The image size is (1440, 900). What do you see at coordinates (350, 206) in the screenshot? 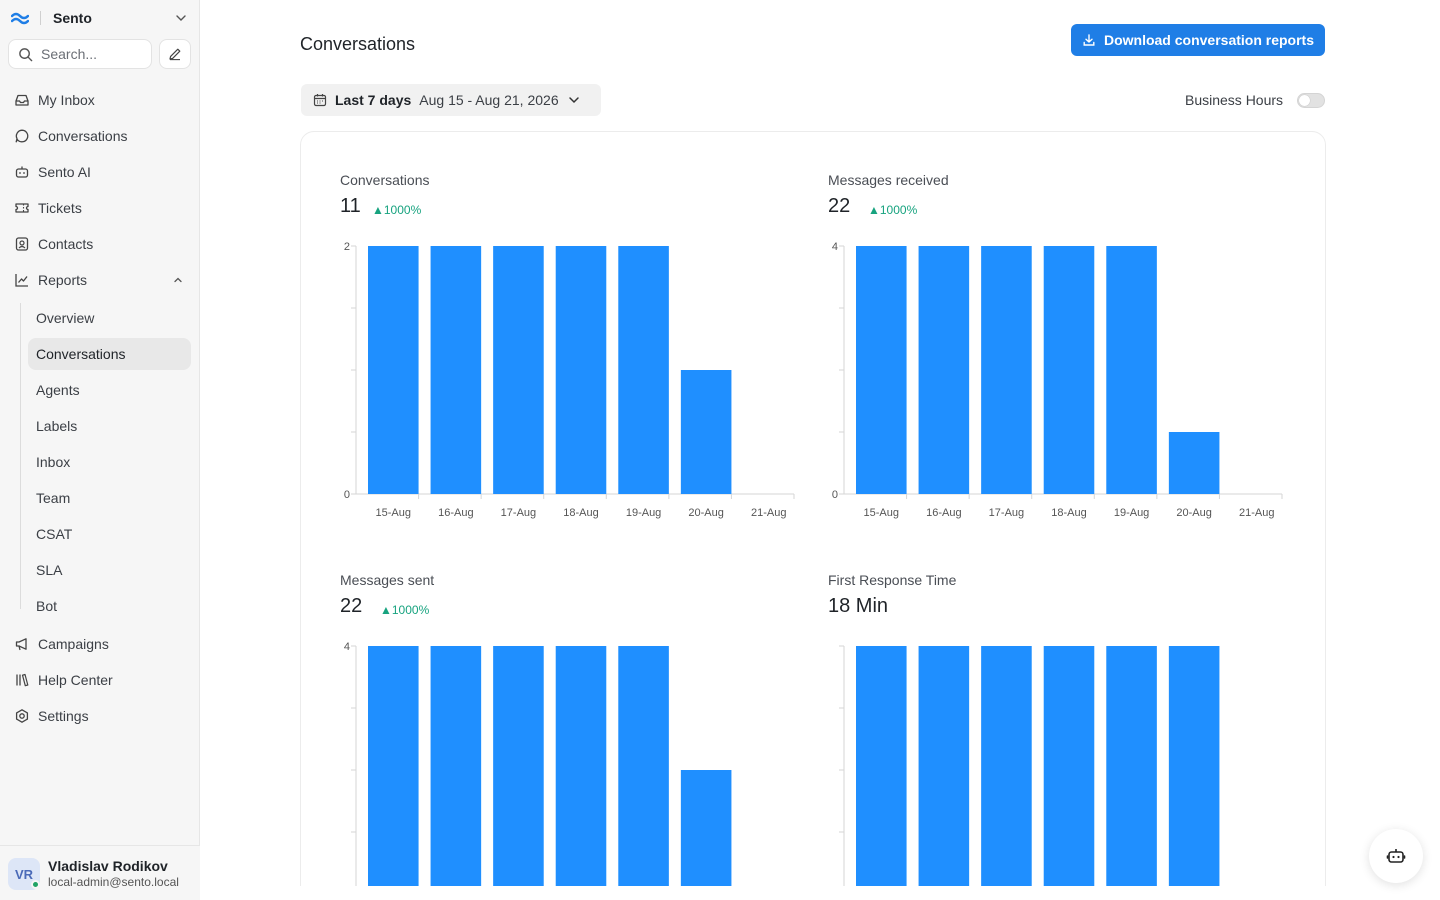
I see `metric-value: 11` at bounding box center [350, 206].